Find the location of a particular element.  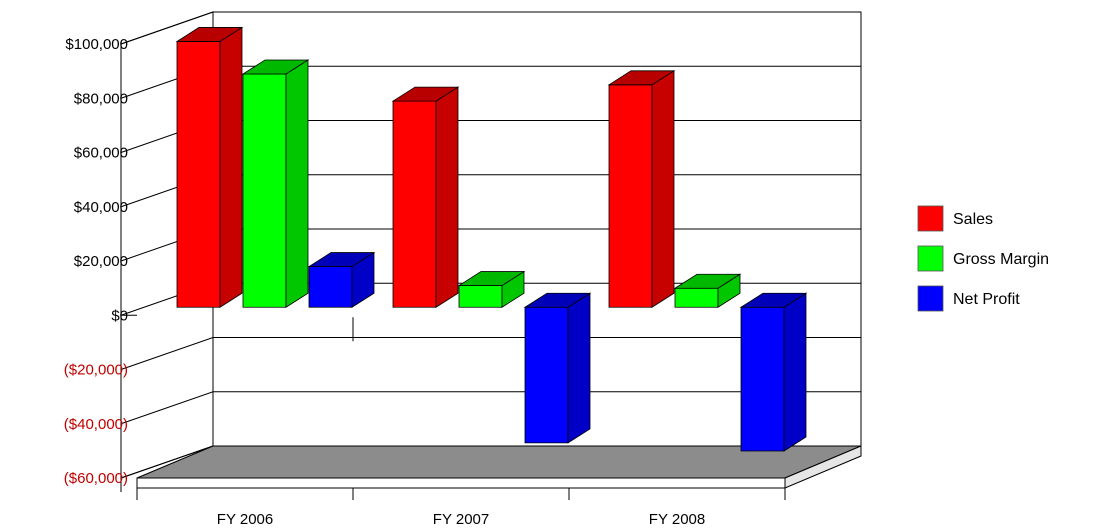

y-tick-label: ($20,000) is located at coordinates (96, 370).